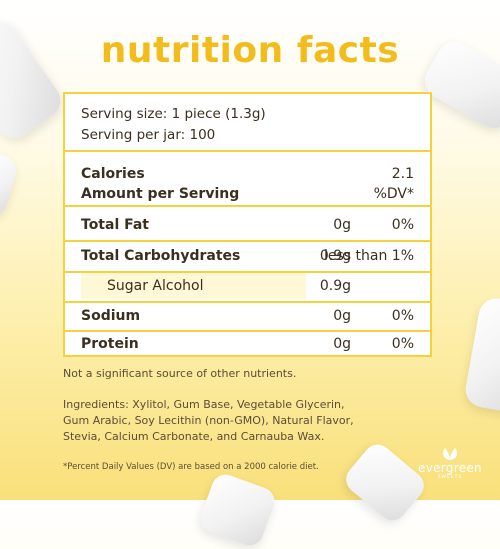 The width and height of the screenshot is (500, 549). Describe the element at coordinates (160, 194) in the screenshot. I see `amount-per-serving-label: Amount per Serving` at that location.